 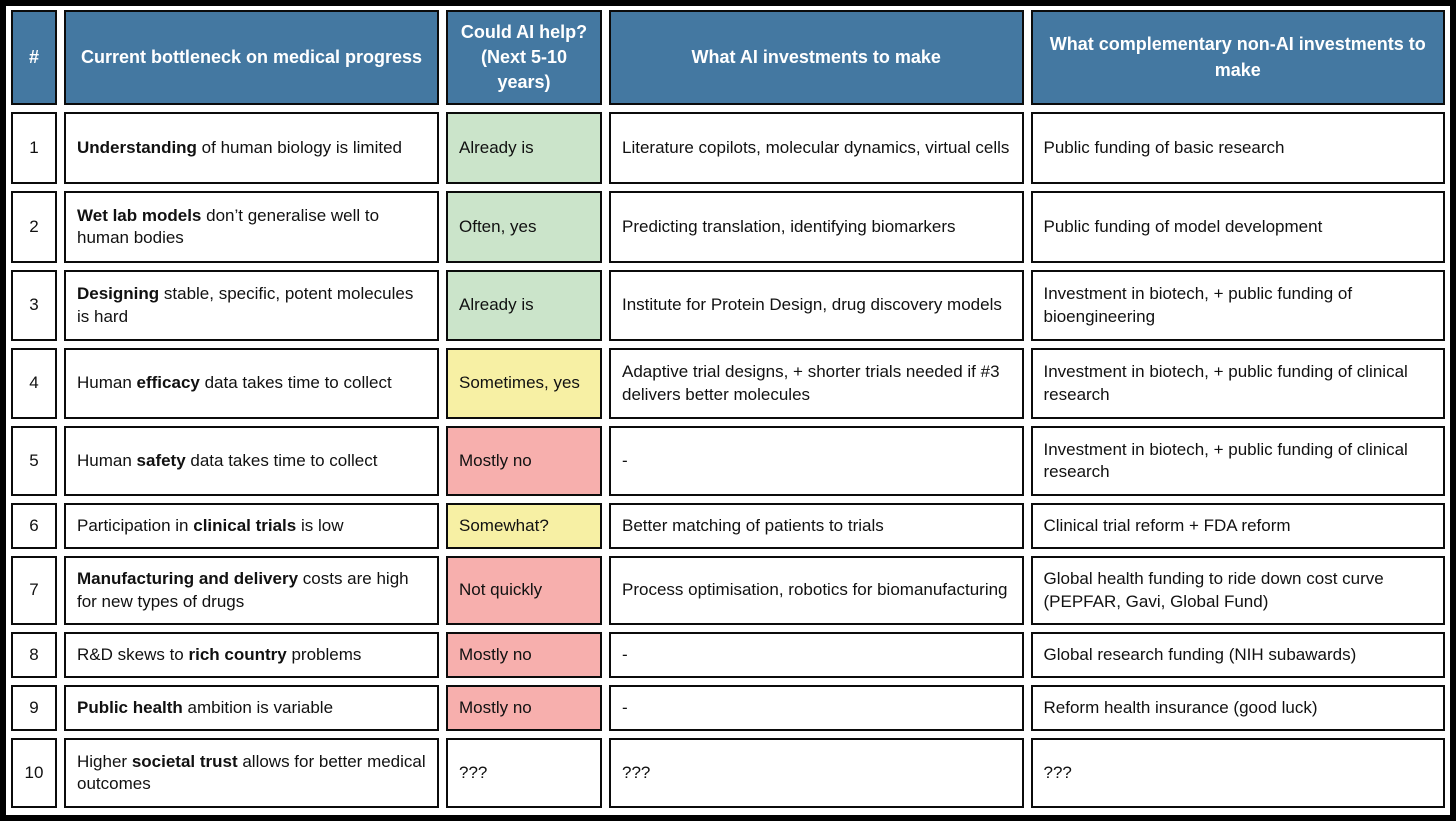 What do you see at coordinates (1164, 147) in the screenshot?
I see `non-ai-investments-text: Public funding of basic research` at bounding box center [1164, 147].